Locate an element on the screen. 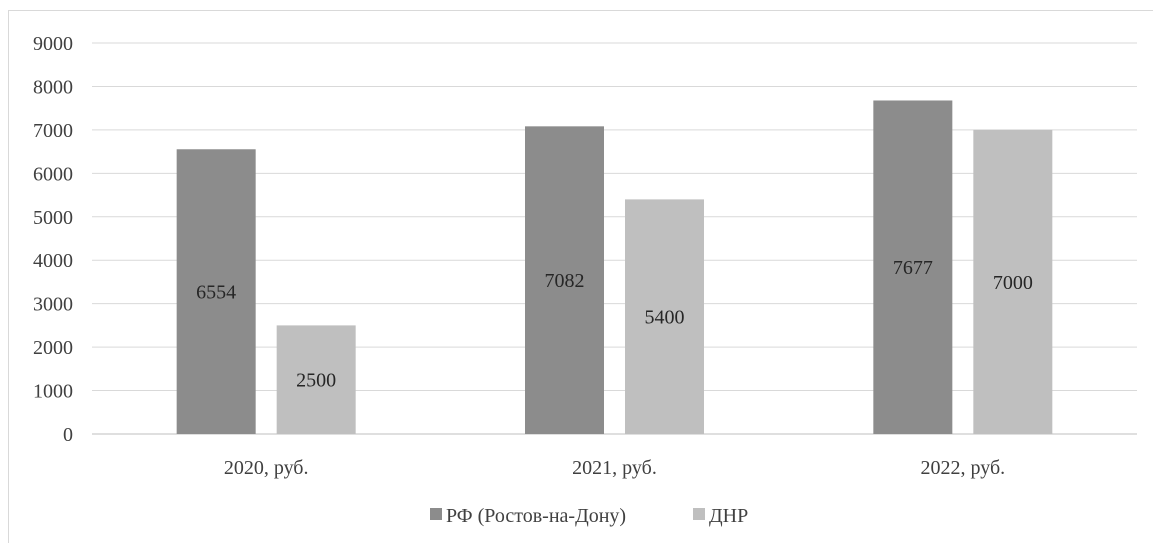 This screenshot has height=545, width=1155. y-tick-label: 9000 is located at coordinates (53, 44).